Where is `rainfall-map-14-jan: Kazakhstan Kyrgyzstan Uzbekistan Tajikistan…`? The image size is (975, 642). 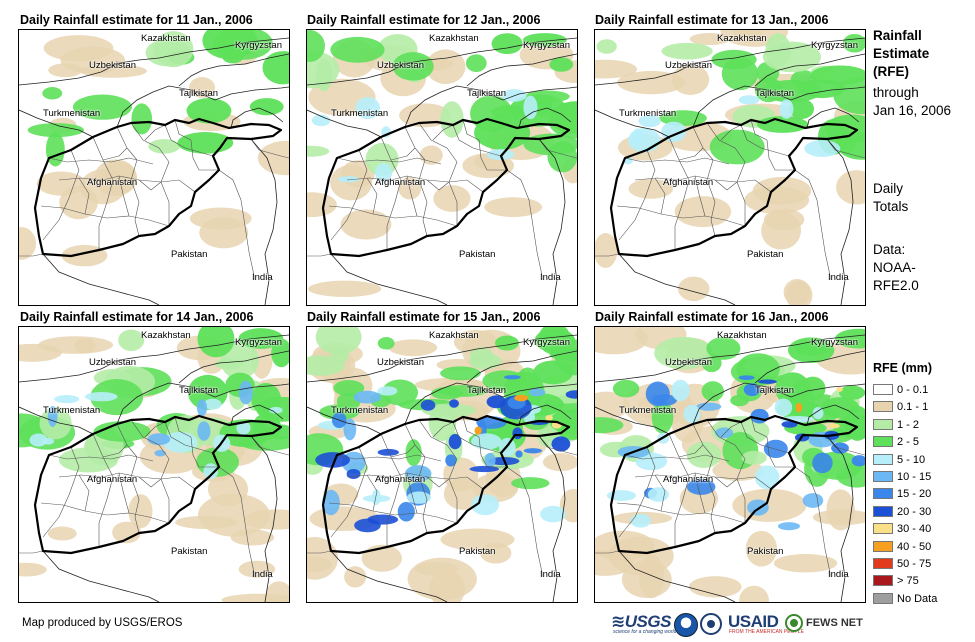
rainfall-map-14-jan: Kazakhstan Kyrgyzstan Uzbekistan Tajikistan… is located at coordinates (154, 464).